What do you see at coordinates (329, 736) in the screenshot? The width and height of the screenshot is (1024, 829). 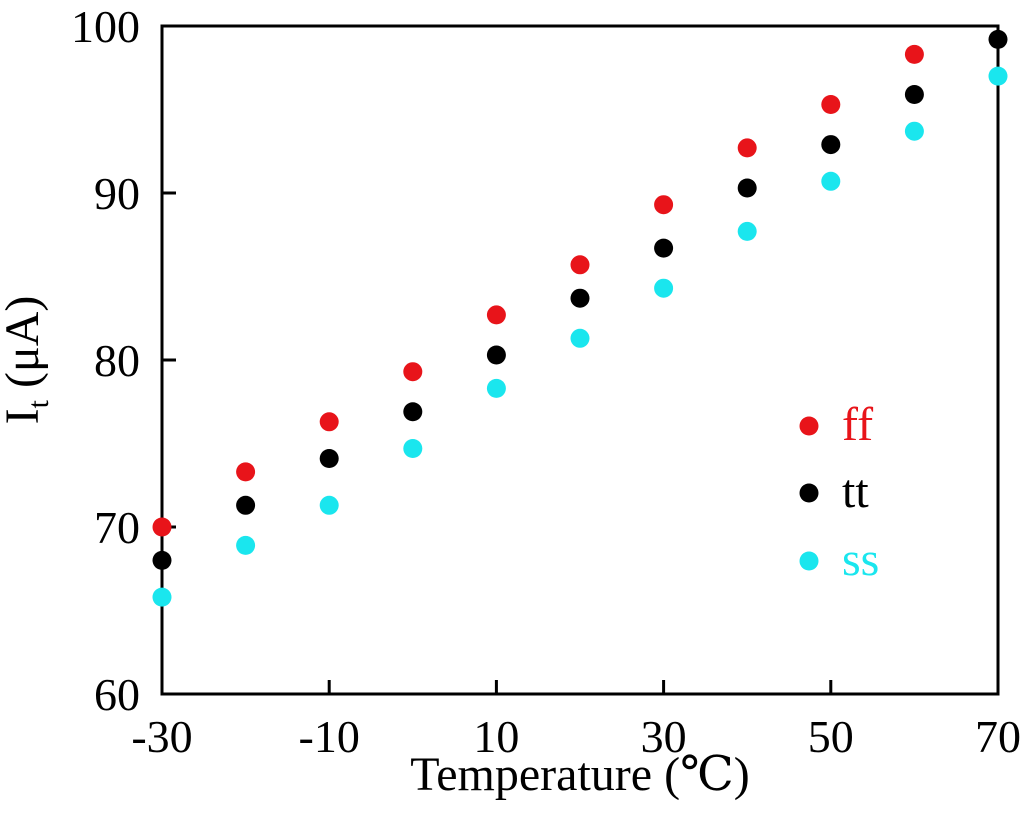 I see `x-tick-label: -10` at bounding box center [329, 736].